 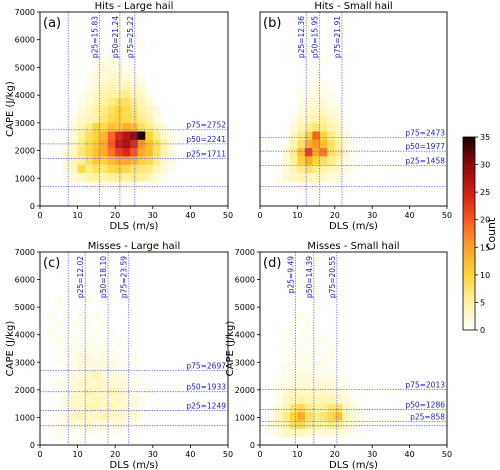 I want to click on colorbar-gradient, so click(x=469, y=233).